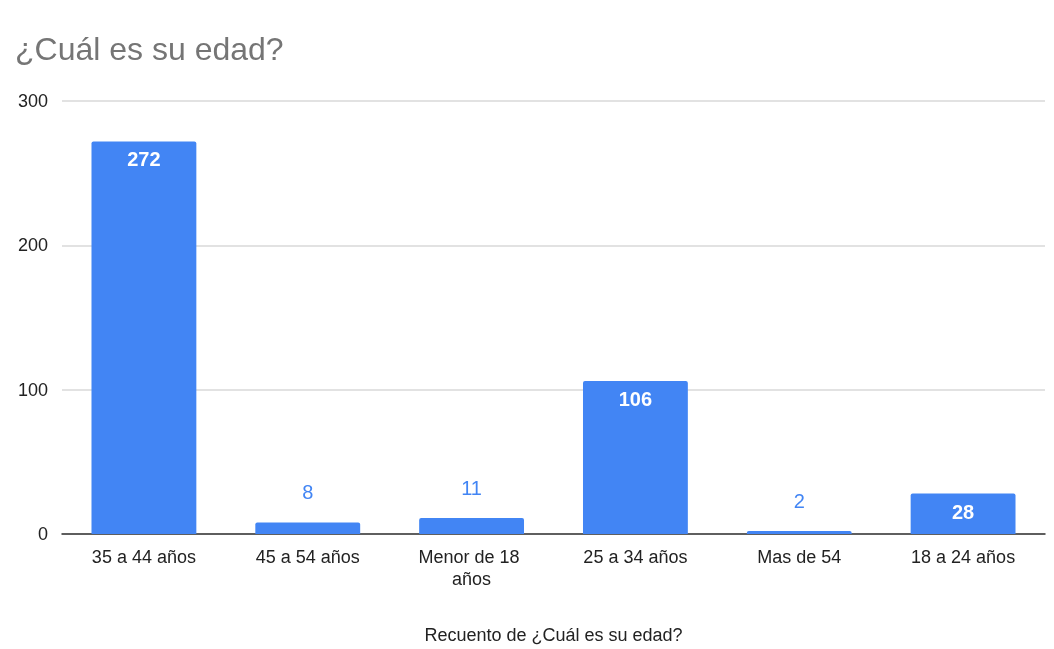 The height and width of the screenshot is (649, 1054). Describe the element at coordinates (471, 568) in the screenshot. I see `x-tick-label: Menor de 18 años` at that location.